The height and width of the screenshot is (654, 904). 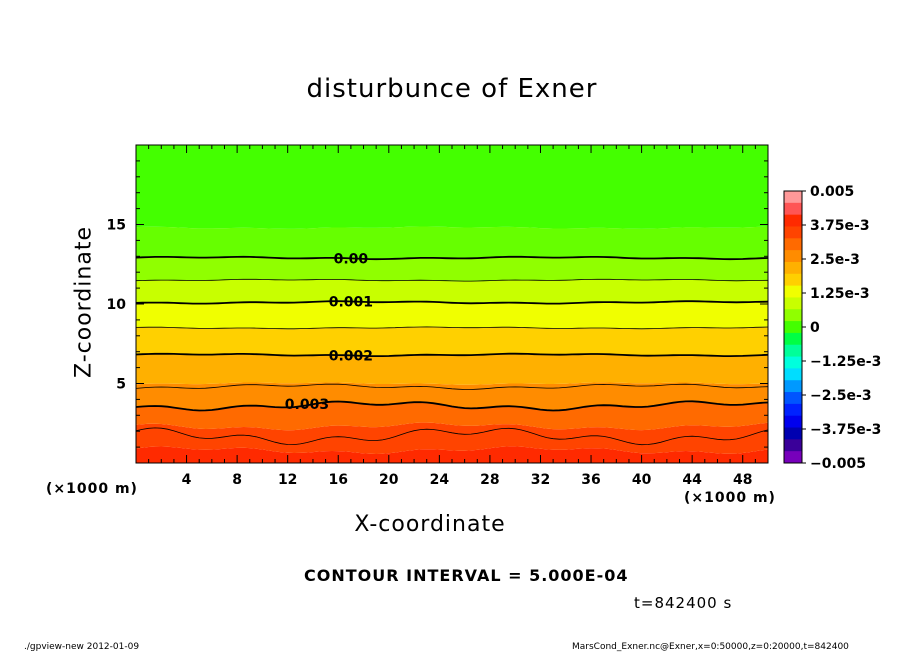 I want to click on x-tick-label: 8, so click(x=237, y=480).